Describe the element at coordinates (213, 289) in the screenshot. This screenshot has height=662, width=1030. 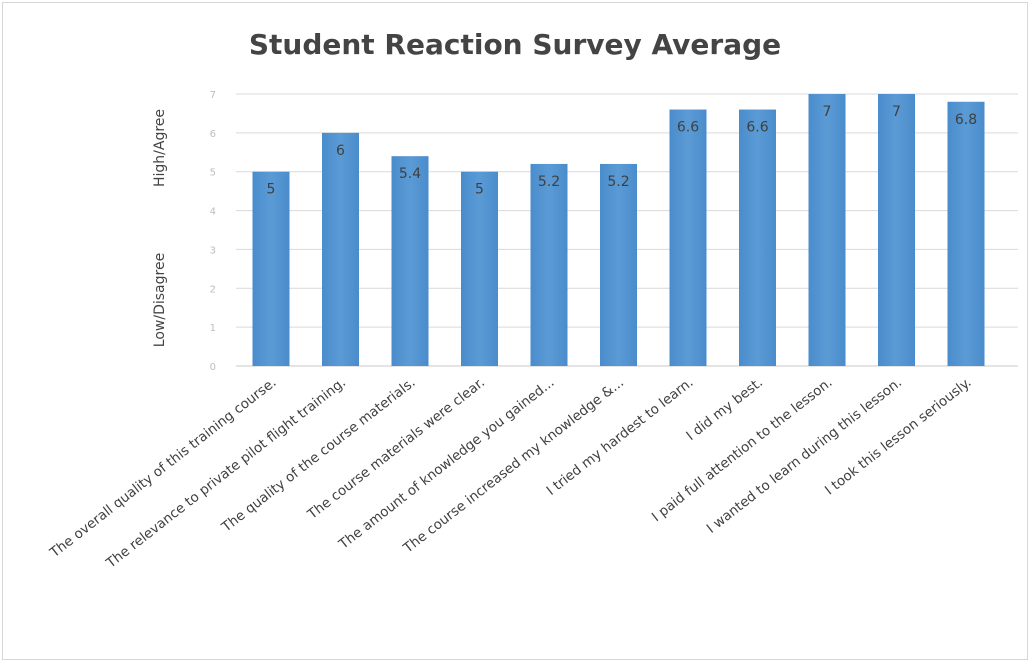
I see `y-tick-label: 2` at that location.